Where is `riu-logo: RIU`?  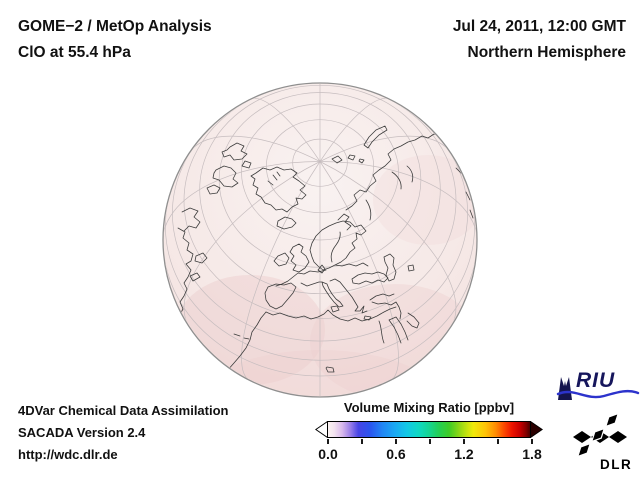 riu-logo: RIU is located at coordinates (598, 385).